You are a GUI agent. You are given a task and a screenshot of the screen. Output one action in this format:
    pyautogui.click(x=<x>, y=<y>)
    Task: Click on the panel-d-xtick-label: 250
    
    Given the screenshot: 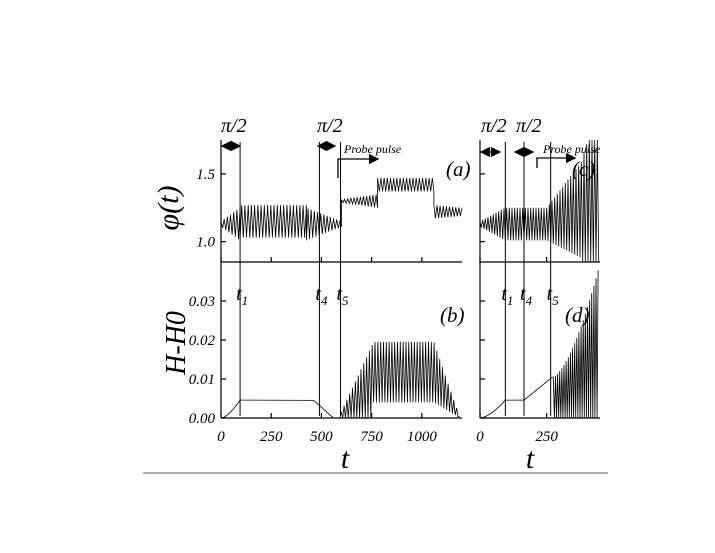 What is the action you would take?
    pyautogui.click(x=546, y=437)
    